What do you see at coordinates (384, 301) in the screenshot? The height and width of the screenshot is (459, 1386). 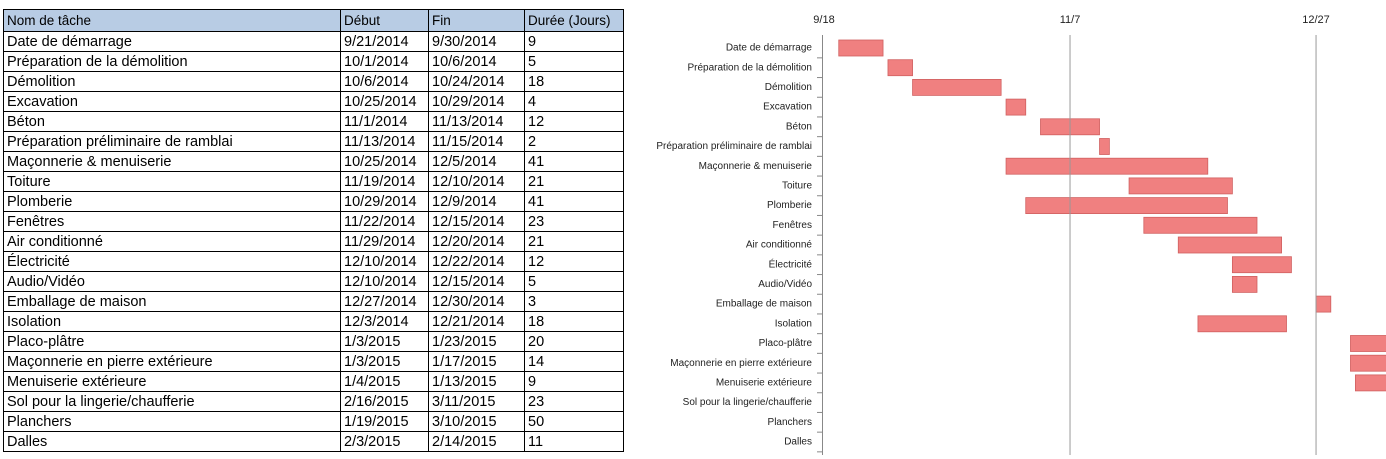 I see `table-cell: 12/27/2014` at bounding box center [384, 301].